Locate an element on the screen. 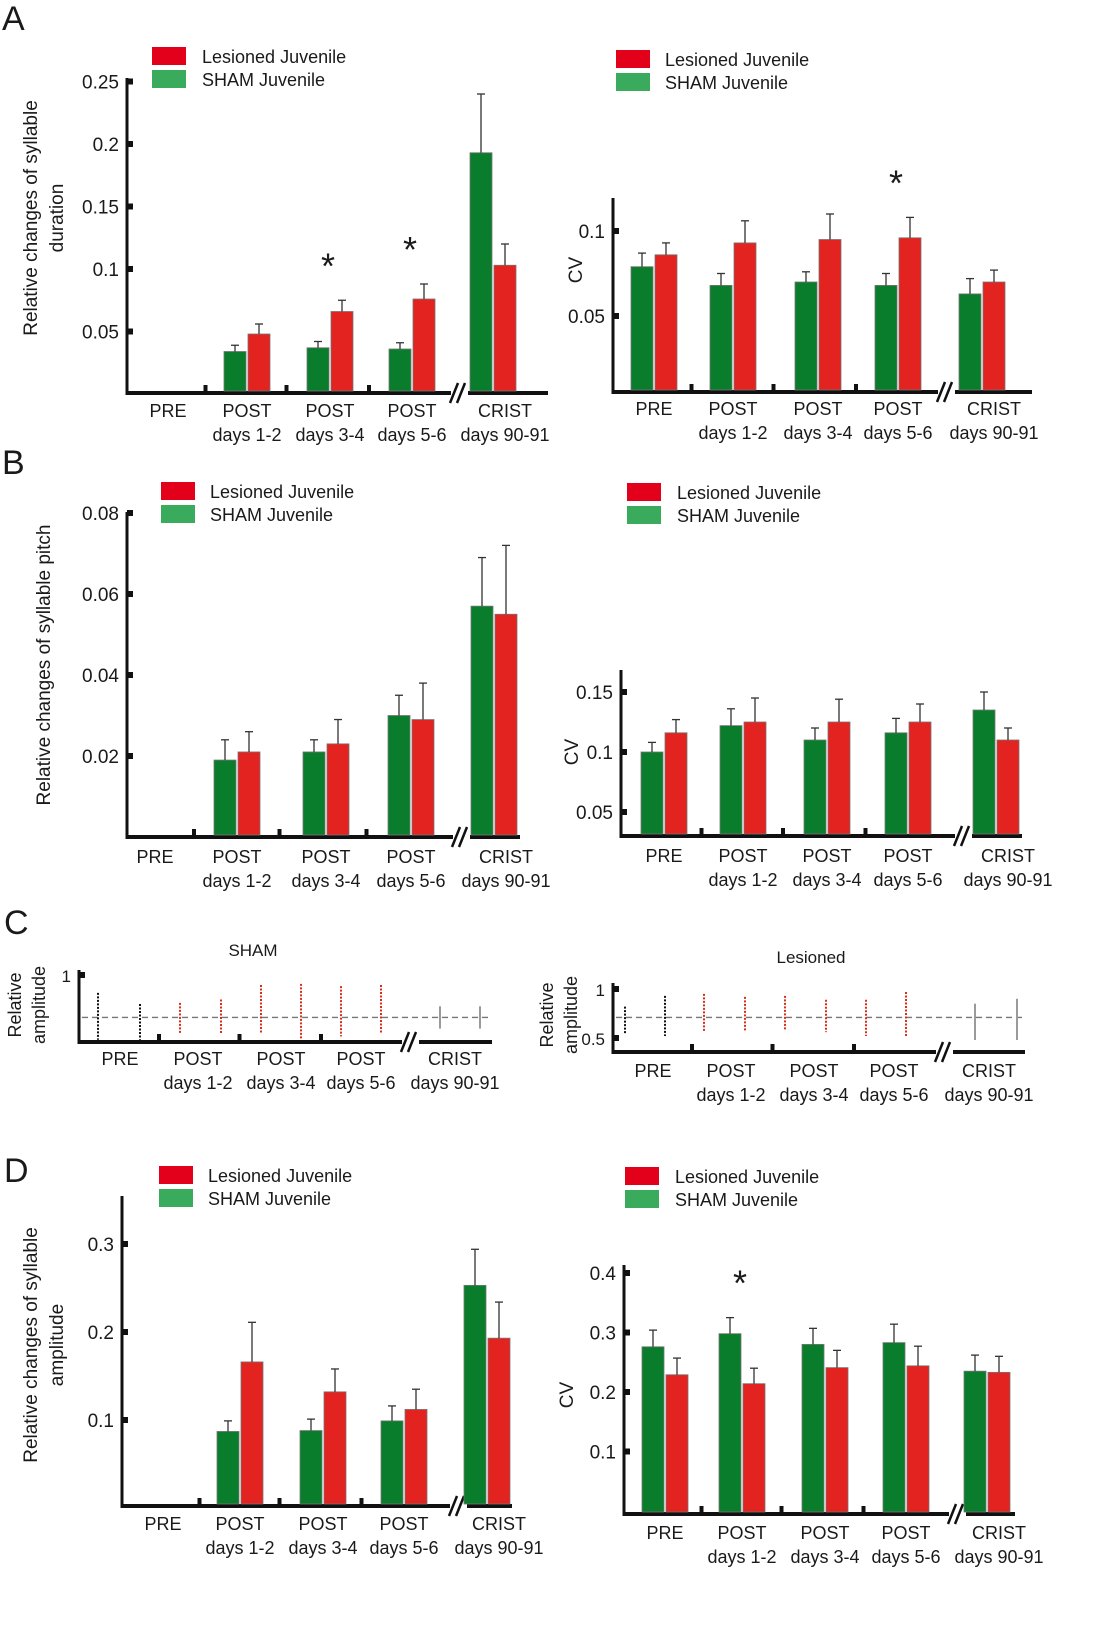 The height and width of the screenshot is (1651, 1097). y-tick-label: 0.05 is located at coordinates (594, 813).